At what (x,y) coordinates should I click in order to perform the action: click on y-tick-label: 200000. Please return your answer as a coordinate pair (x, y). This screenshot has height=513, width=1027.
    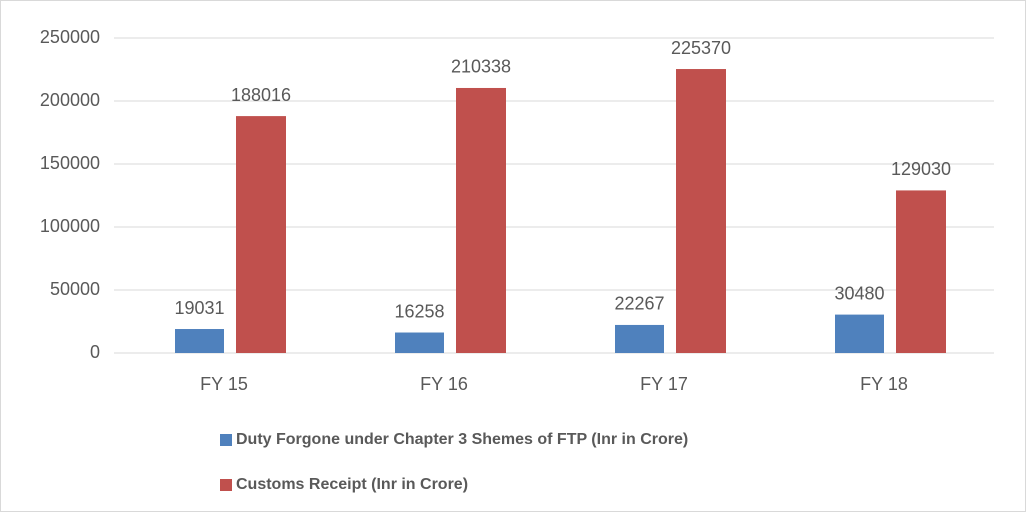
    Looking at the image, I should click on (70, 100).